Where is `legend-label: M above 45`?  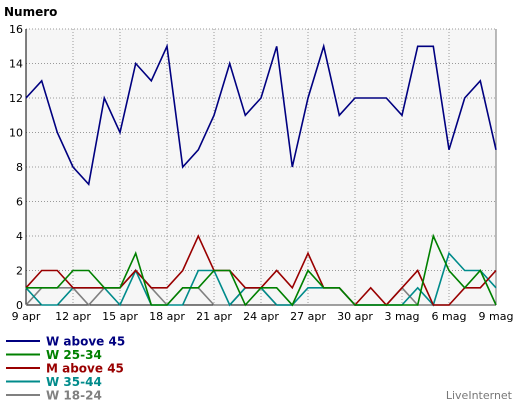 legend-label: M above 45 is located at coordinates (85, 369).